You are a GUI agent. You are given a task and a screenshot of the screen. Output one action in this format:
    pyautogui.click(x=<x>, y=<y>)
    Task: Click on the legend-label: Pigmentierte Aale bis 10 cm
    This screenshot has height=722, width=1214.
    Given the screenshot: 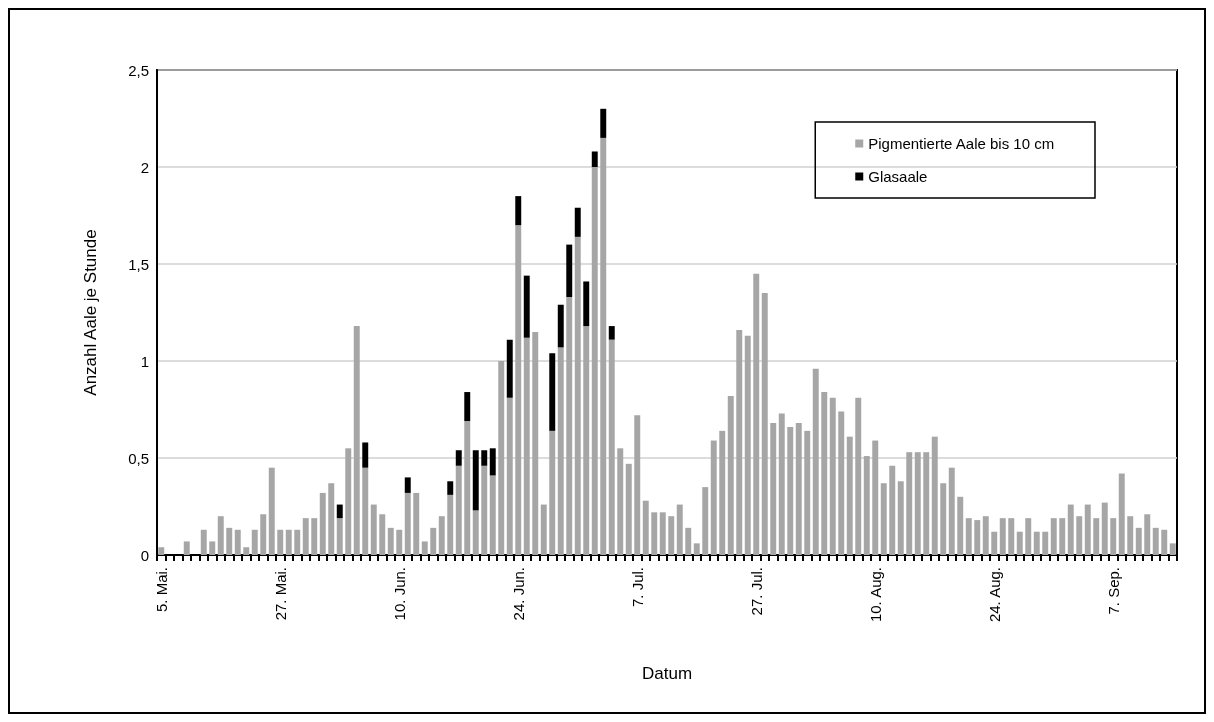 What is the action you would take?
    pyautogui.click(x=961, y=143)
    